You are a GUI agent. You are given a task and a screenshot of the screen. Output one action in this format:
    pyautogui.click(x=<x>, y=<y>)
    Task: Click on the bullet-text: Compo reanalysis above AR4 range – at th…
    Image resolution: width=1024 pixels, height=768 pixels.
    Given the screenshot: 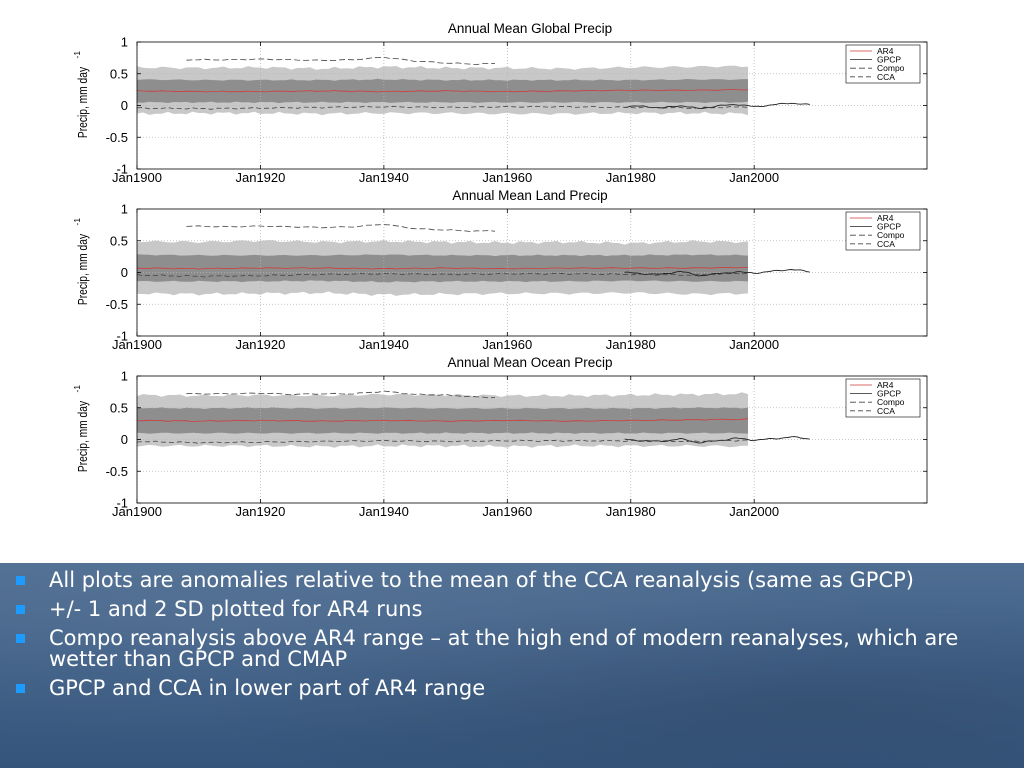 What is the action you would take?
    pyautogui.click(x=504, y=648)
    